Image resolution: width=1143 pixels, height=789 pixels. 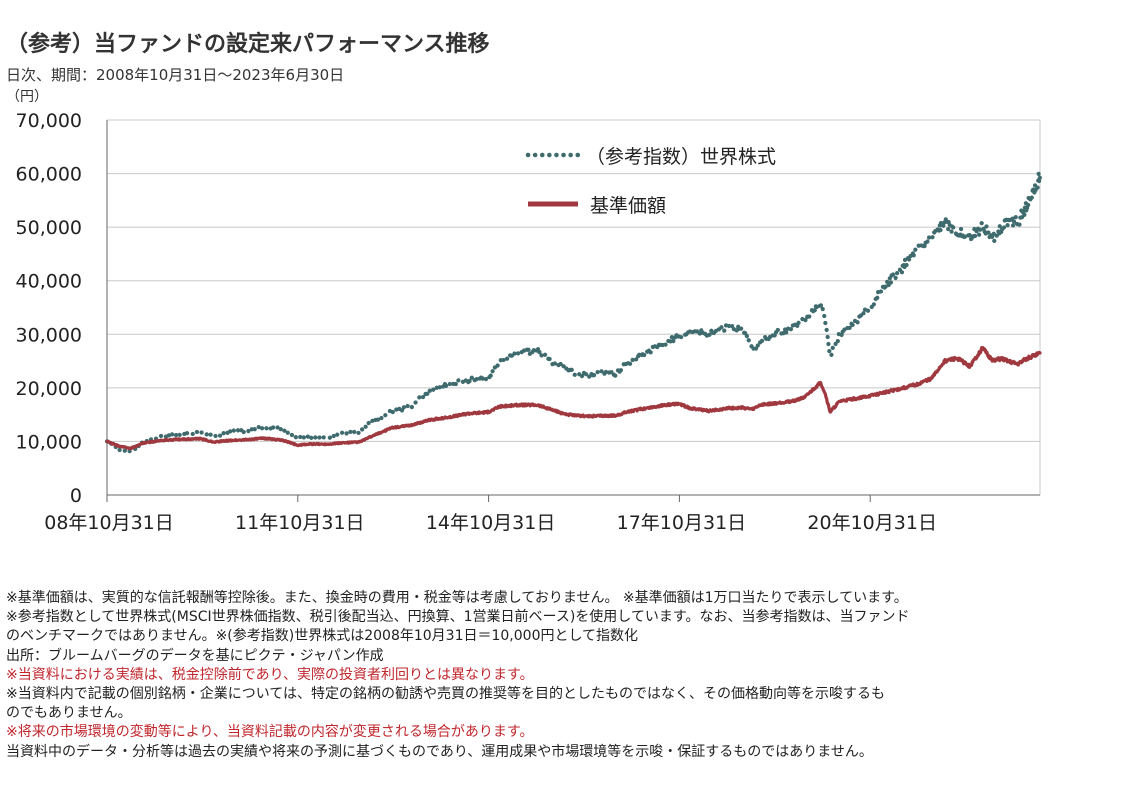 I want to click on series-nav-line, so click(x=573, y=398).